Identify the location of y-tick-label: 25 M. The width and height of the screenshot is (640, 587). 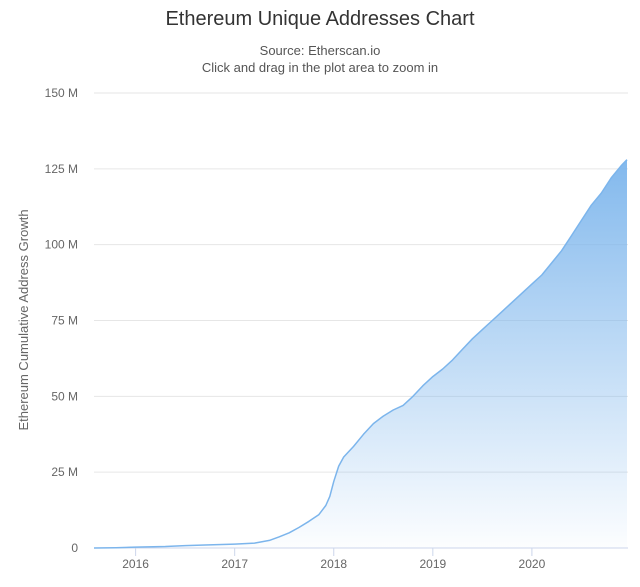
(64, 472).